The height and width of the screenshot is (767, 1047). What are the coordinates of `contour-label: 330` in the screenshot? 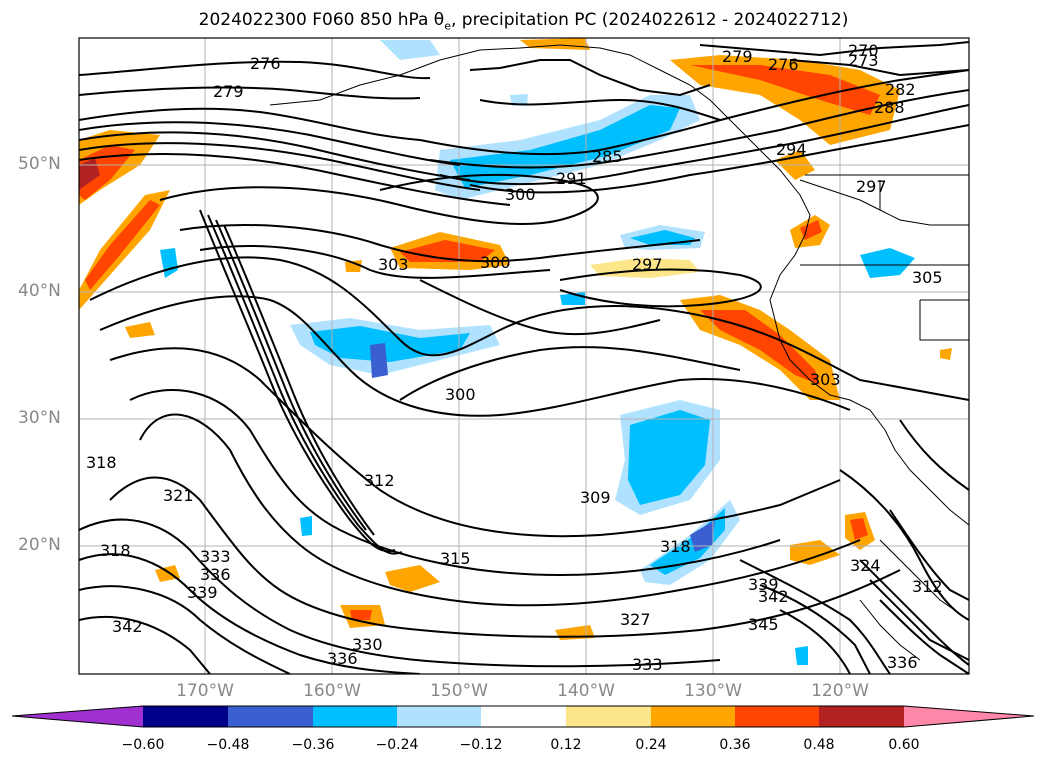 It's located at (367, 644).